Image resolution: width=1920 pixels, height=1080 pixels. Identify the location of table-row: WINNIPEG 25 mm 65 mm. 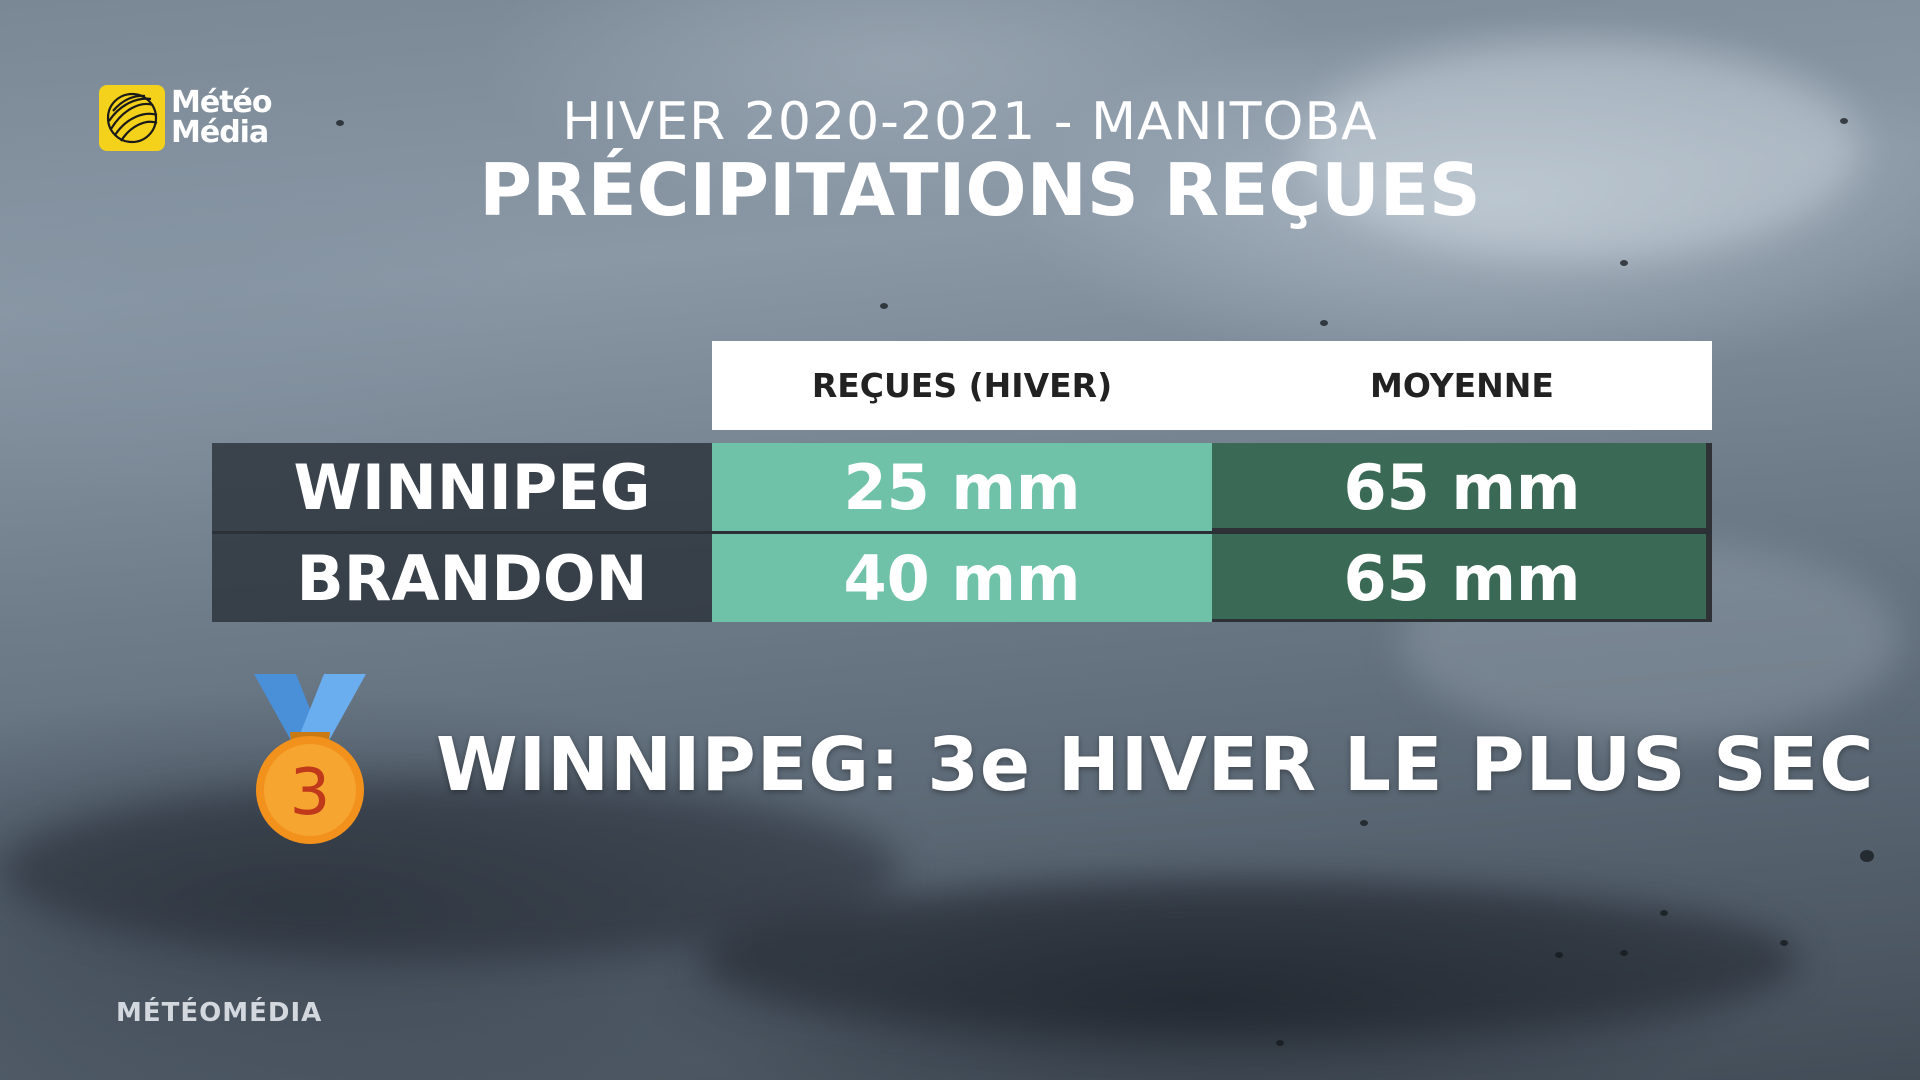
(962, 487).